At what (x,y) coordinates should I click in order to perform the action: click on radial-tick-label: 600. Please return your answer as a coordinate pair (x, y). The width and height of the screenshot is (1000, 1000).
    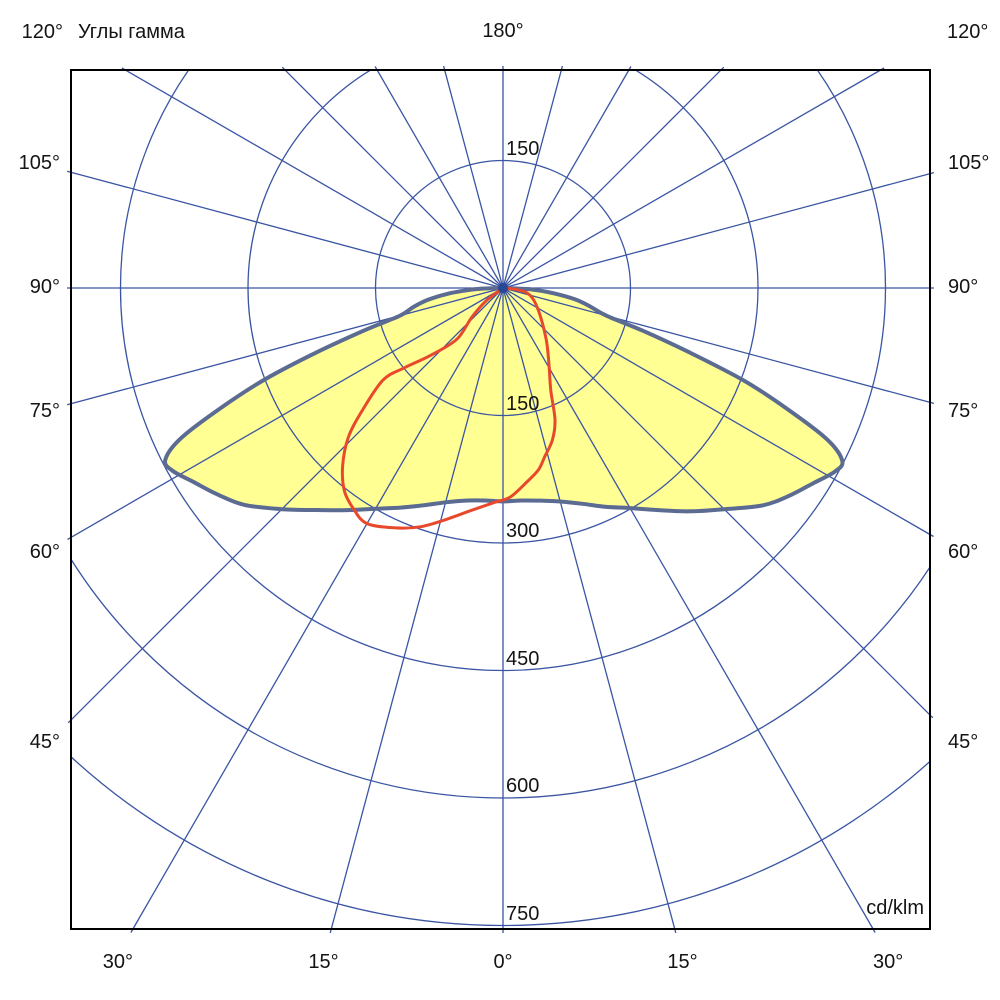
    Looking at the image, I should click on (523, 786).